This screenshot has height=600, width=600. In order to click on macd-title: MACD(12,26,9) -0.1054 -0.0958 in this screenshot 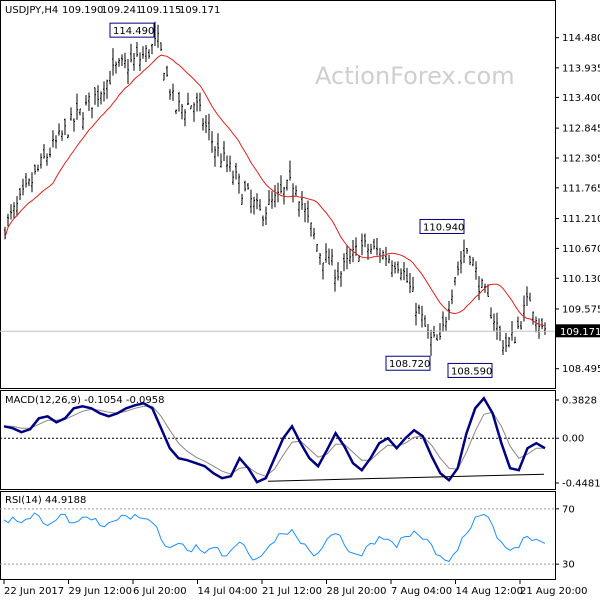, I will do `click(85, 400)`.